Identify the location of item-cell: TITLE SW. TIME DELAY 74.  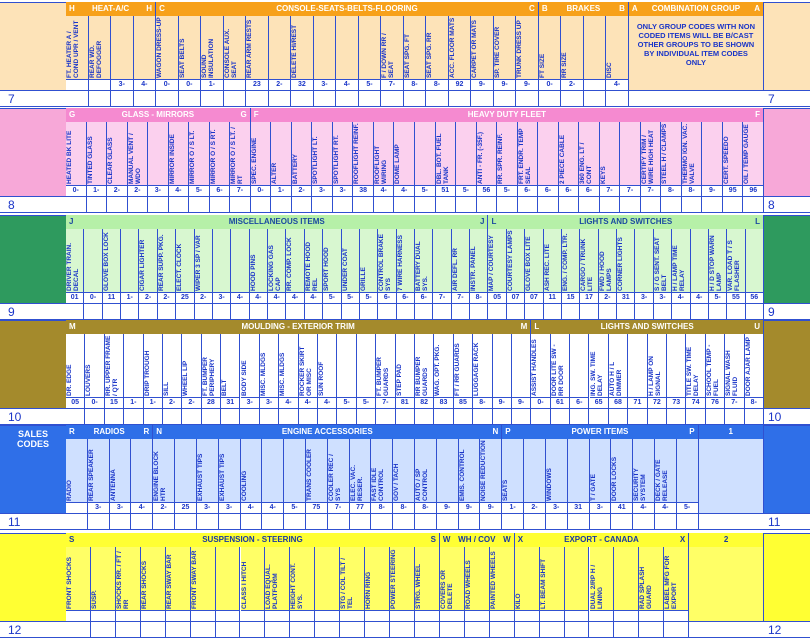
(696, 371).